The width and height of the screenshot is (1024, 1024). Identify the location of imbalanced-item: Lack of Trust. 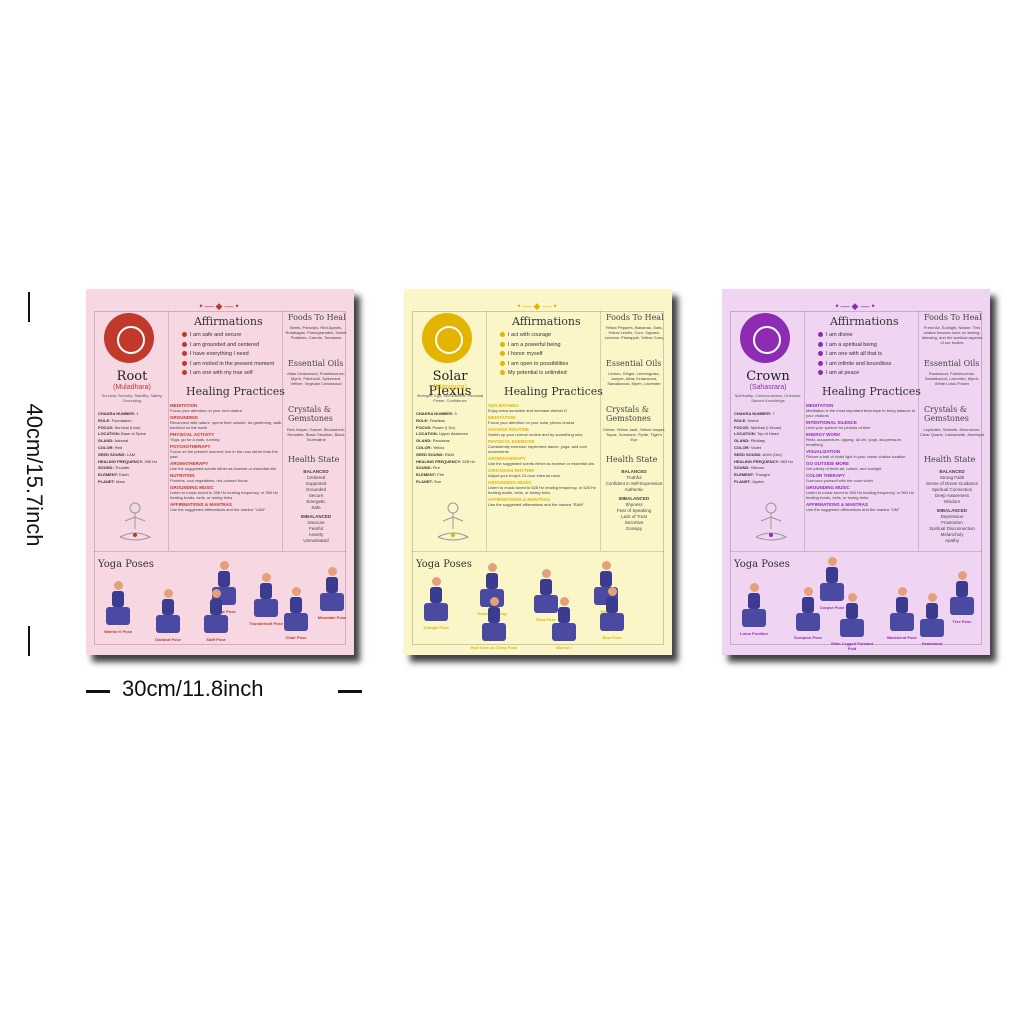
(634, 516).